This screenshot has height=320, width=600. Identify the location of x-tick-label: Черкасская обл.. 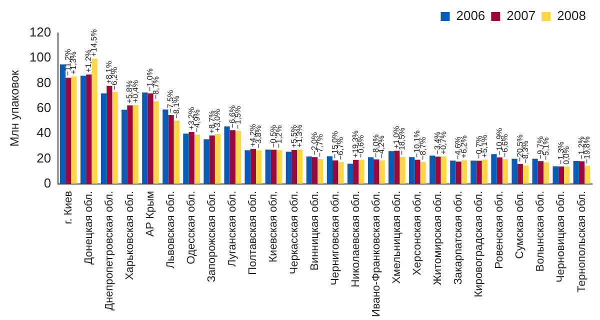
(294, 232).